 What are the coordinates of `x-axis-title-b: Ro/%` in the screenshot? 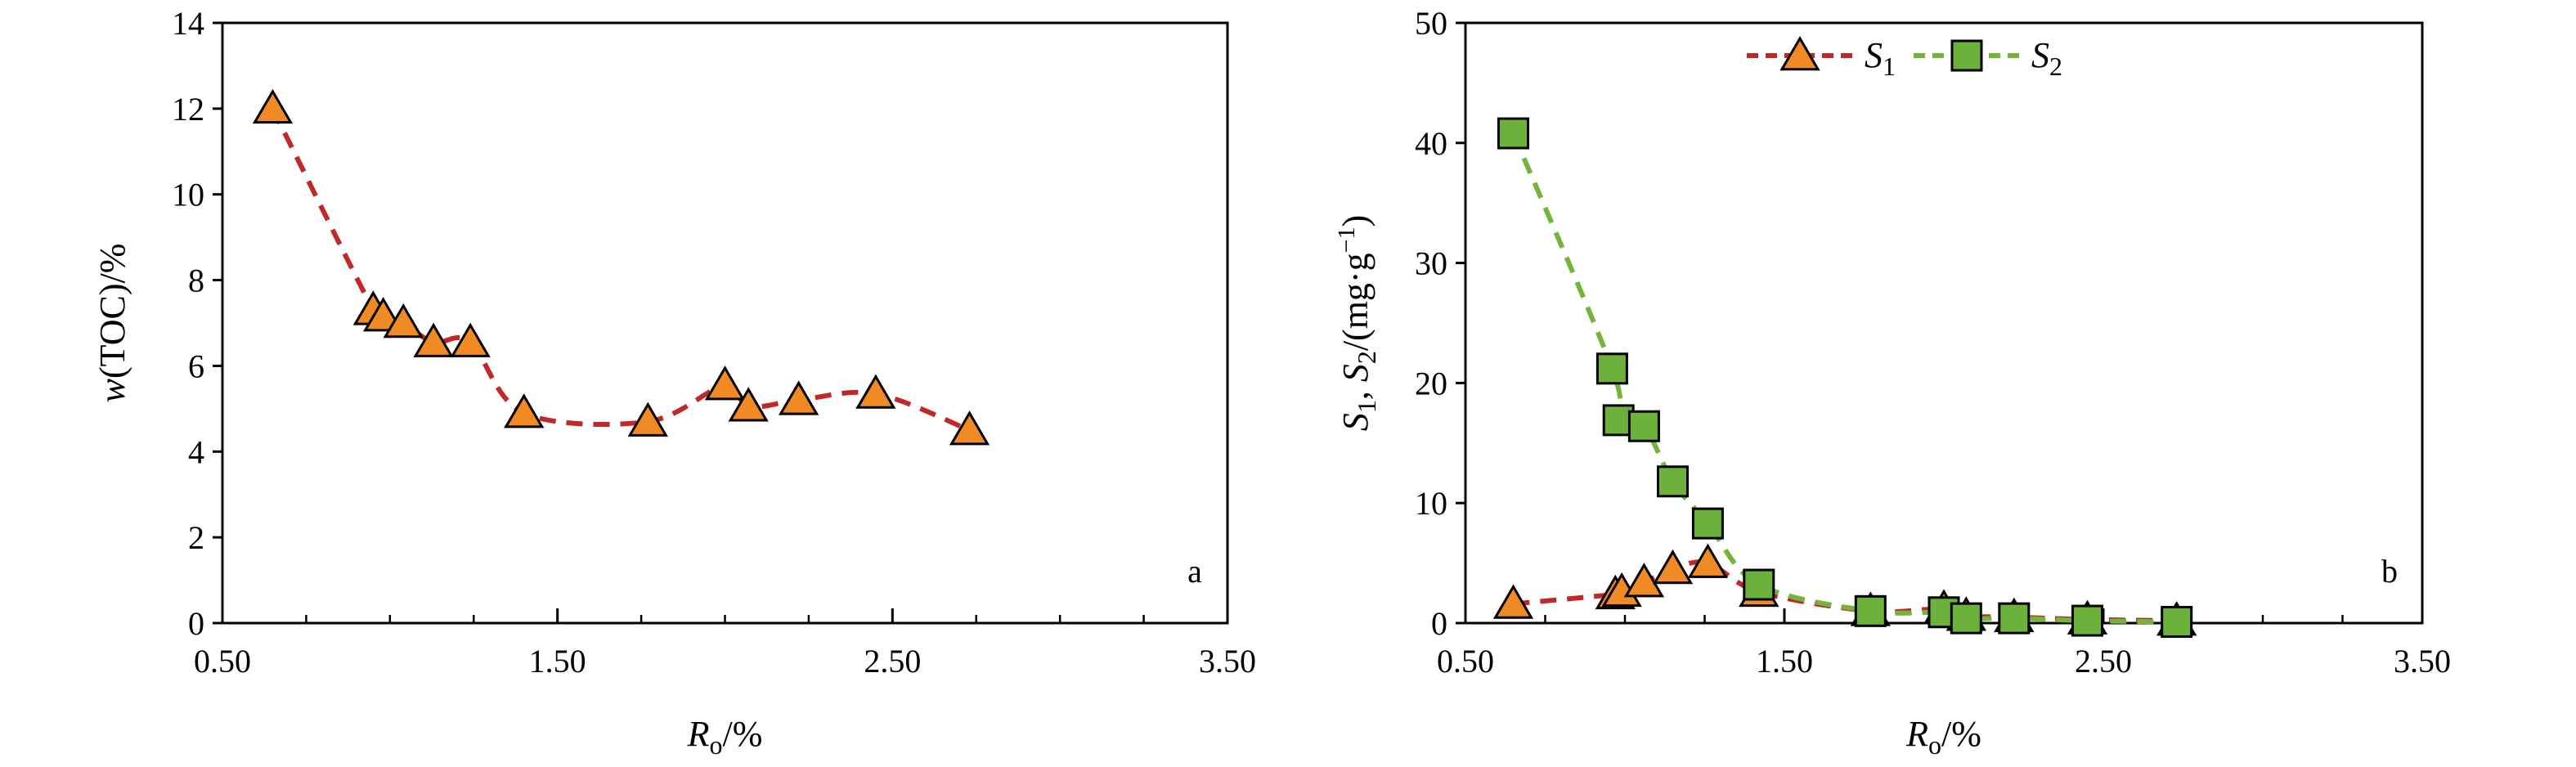 It's located at (1943, 737).